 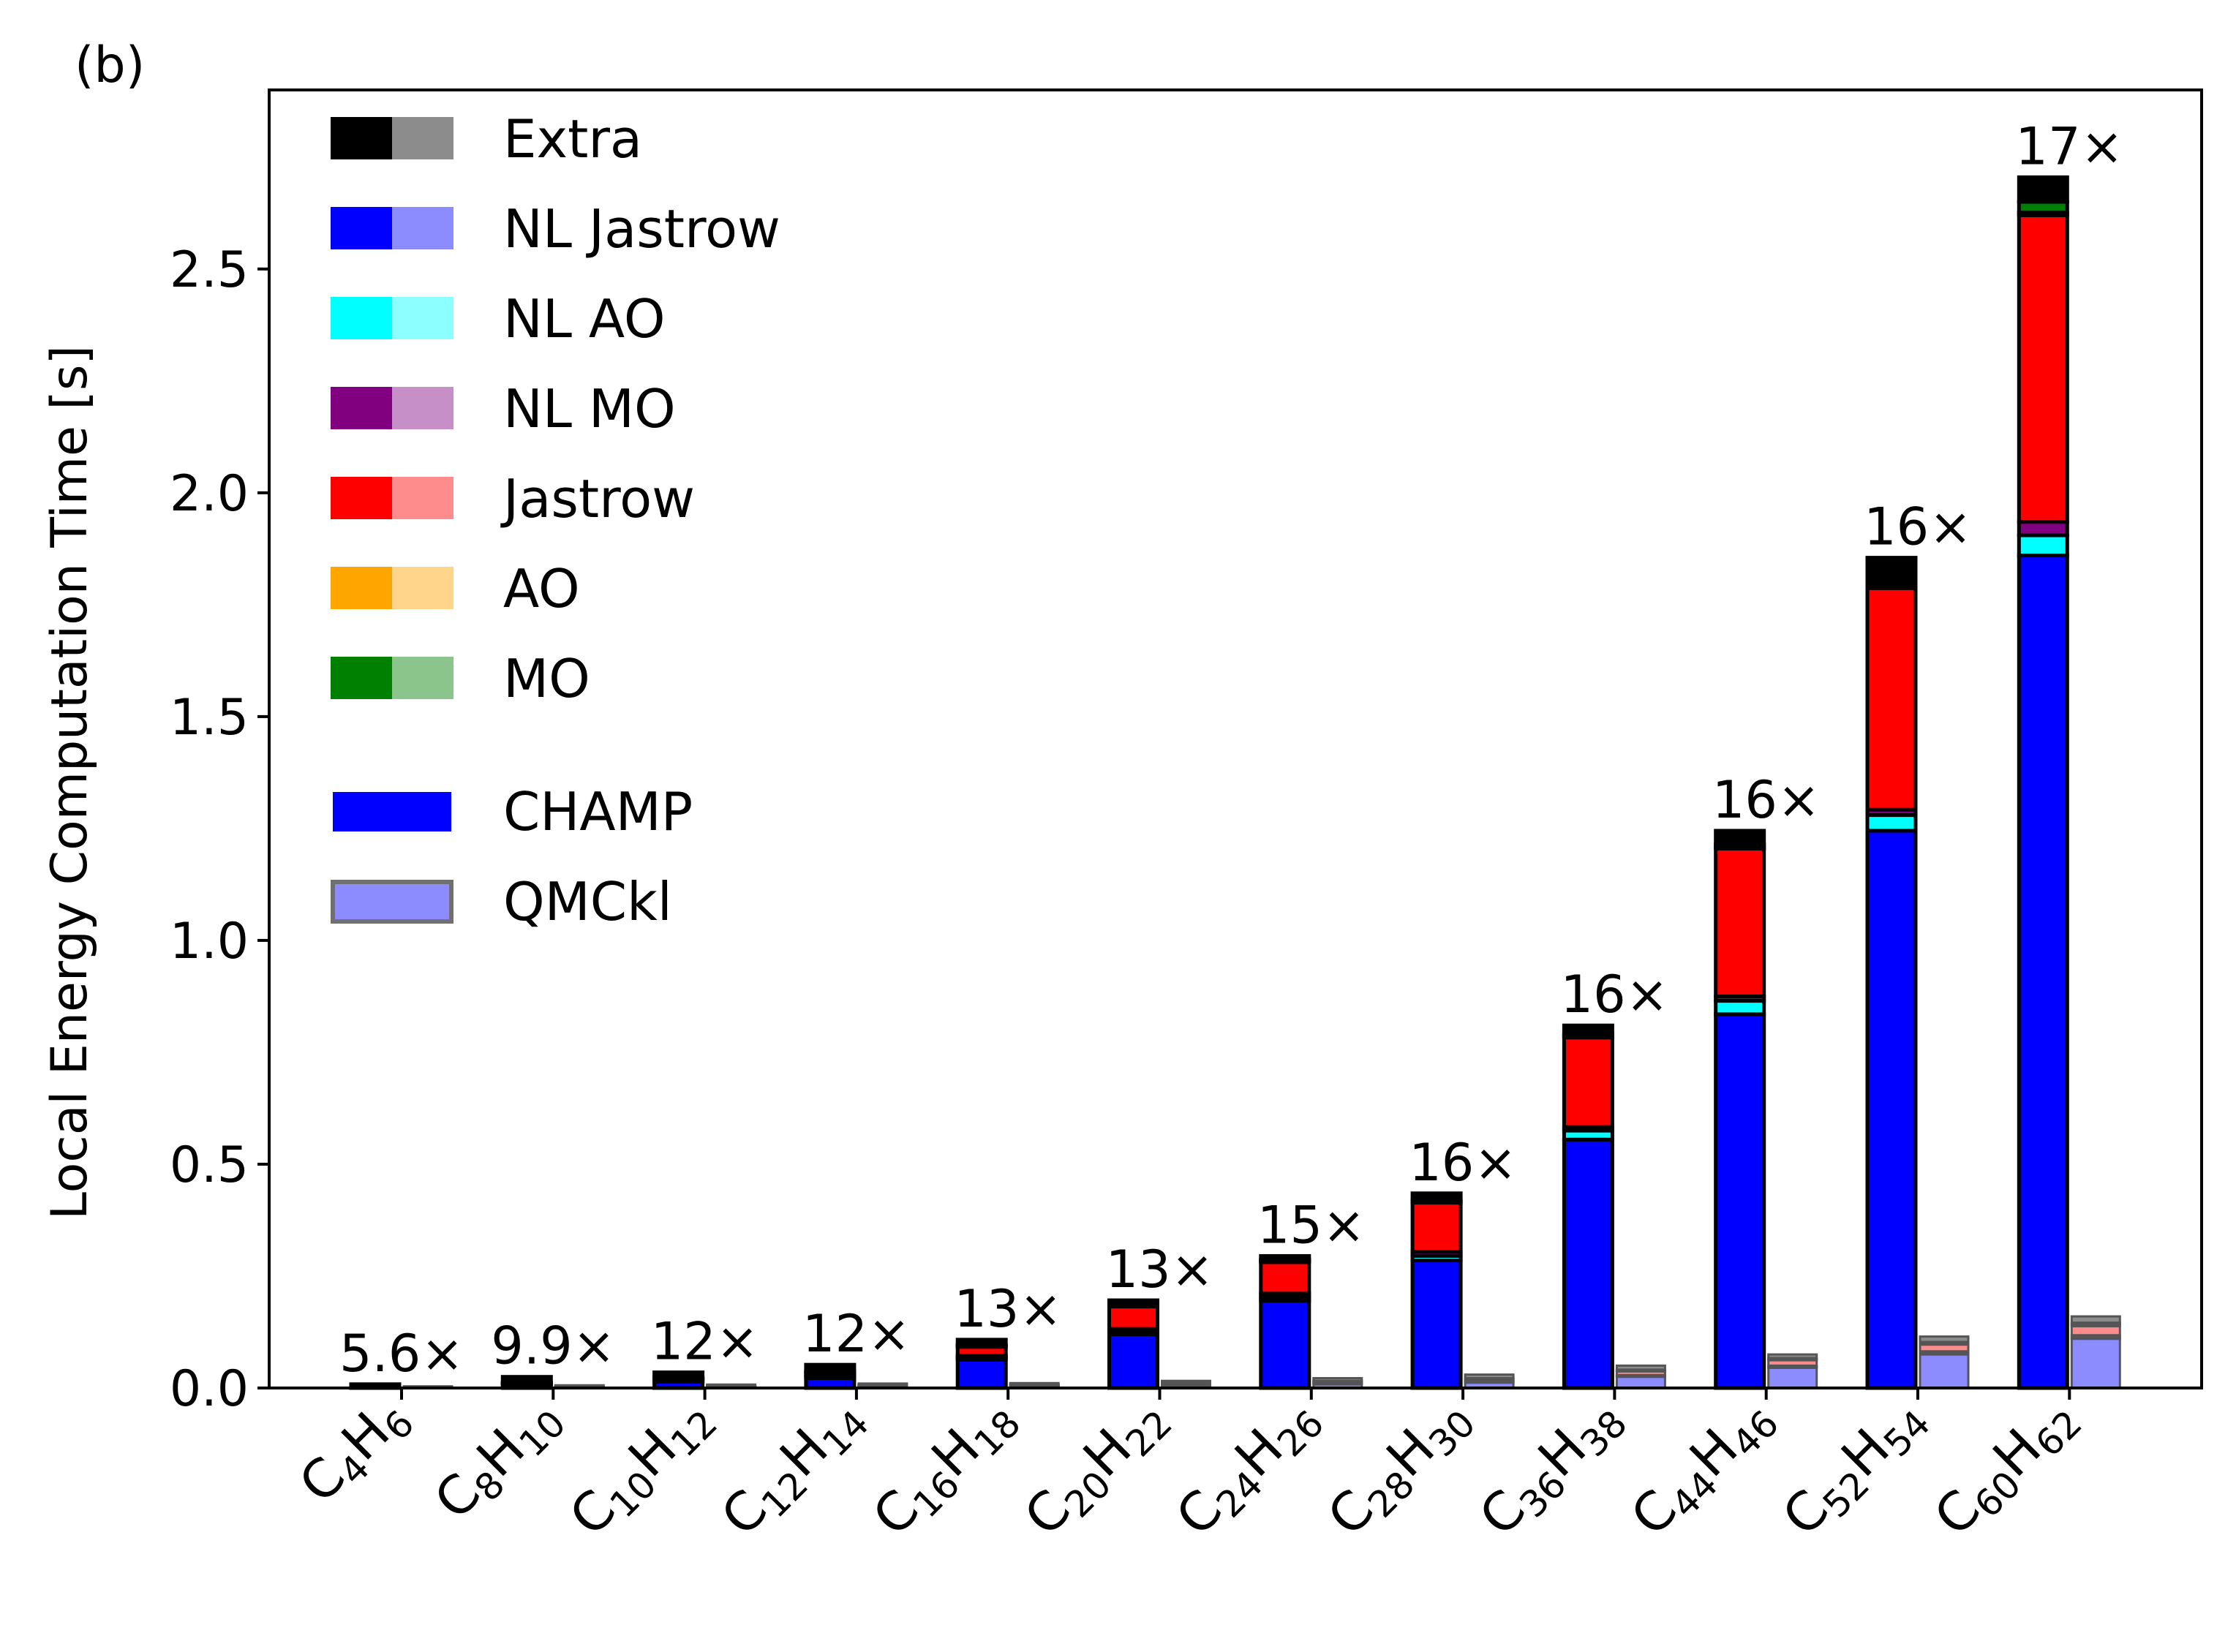 I want to click on speedup-label-8: 16×, so click(x=1615, y=995).